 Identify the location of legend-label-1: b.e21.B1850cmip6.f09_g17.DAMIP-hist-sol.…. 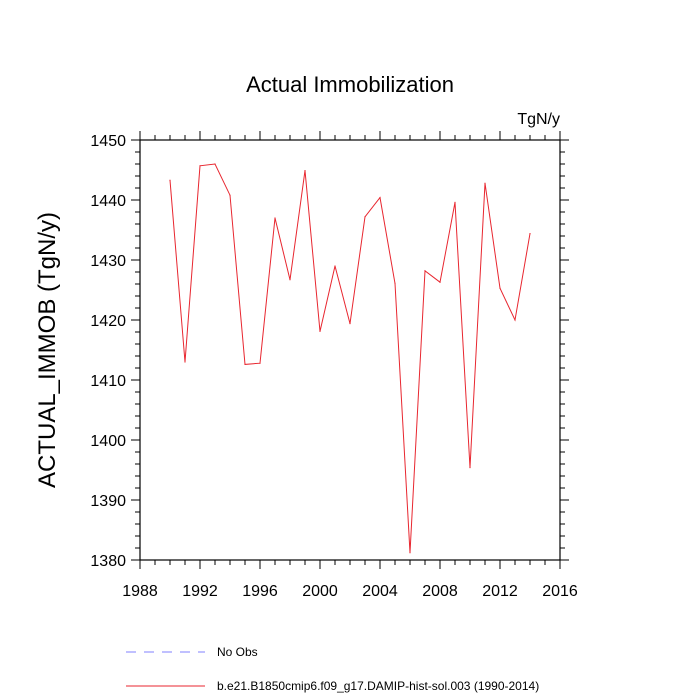
(378, 686).